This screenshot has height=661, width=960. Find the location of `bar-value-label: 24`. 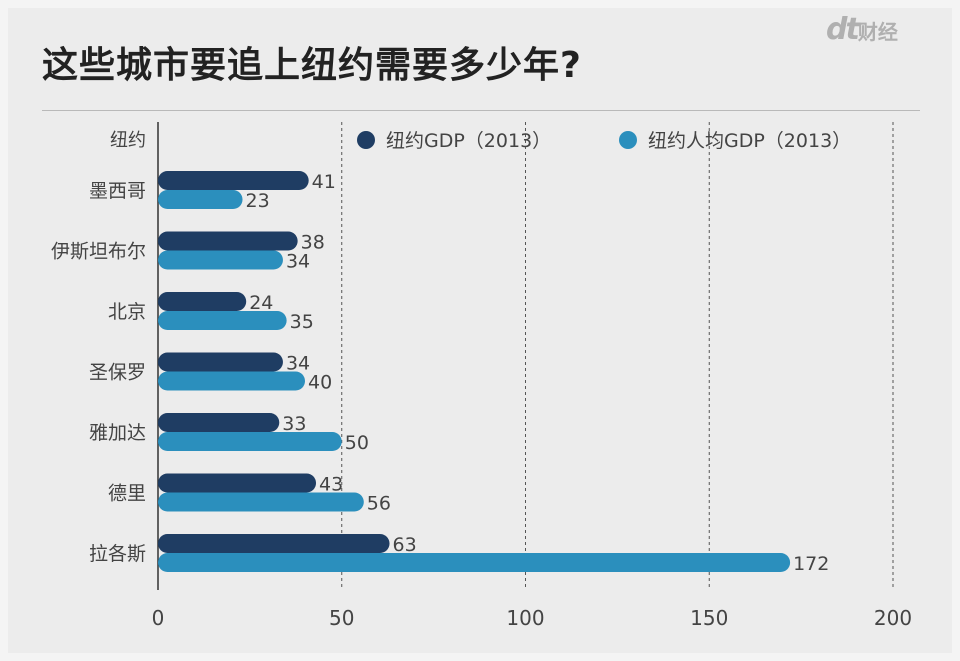

bar-value-label: 24 is located at coordinates (261, 303).